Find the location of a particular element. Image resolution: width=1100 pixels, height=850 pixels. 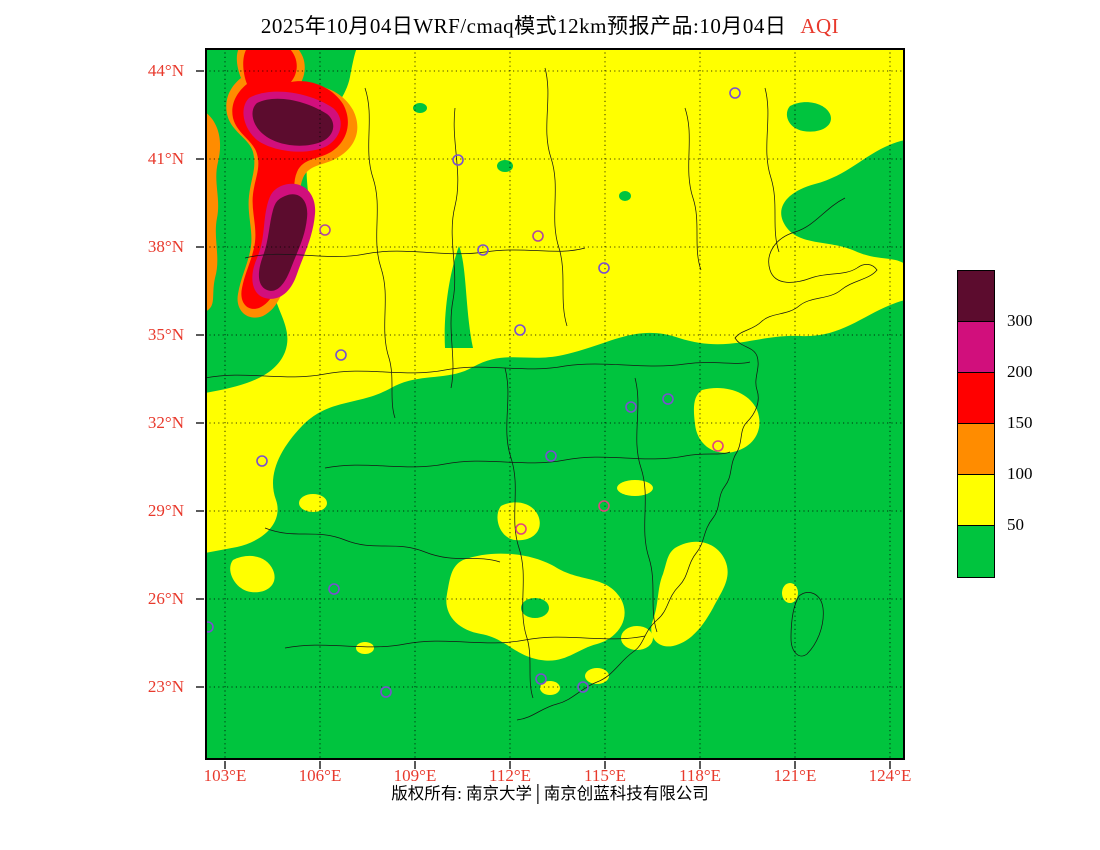

lat-tick-label: 32°N is located at coordinates (165, 422).